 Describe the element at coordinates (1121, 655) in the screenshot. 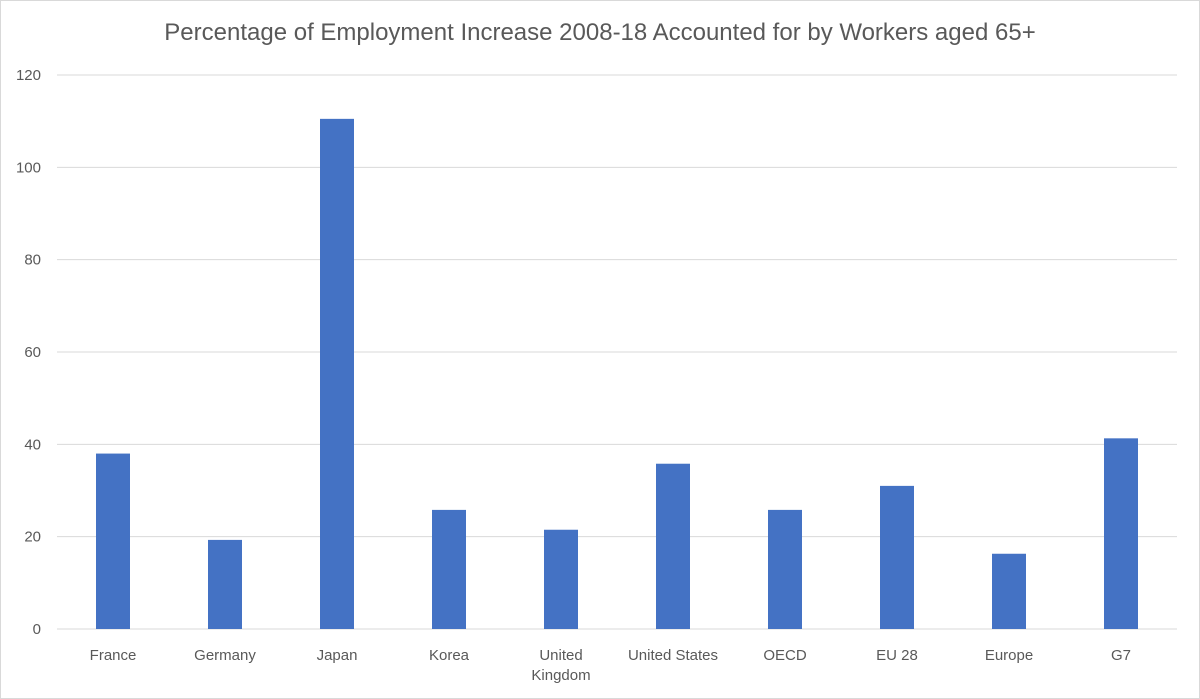

I see `category-label: G7` at that location.